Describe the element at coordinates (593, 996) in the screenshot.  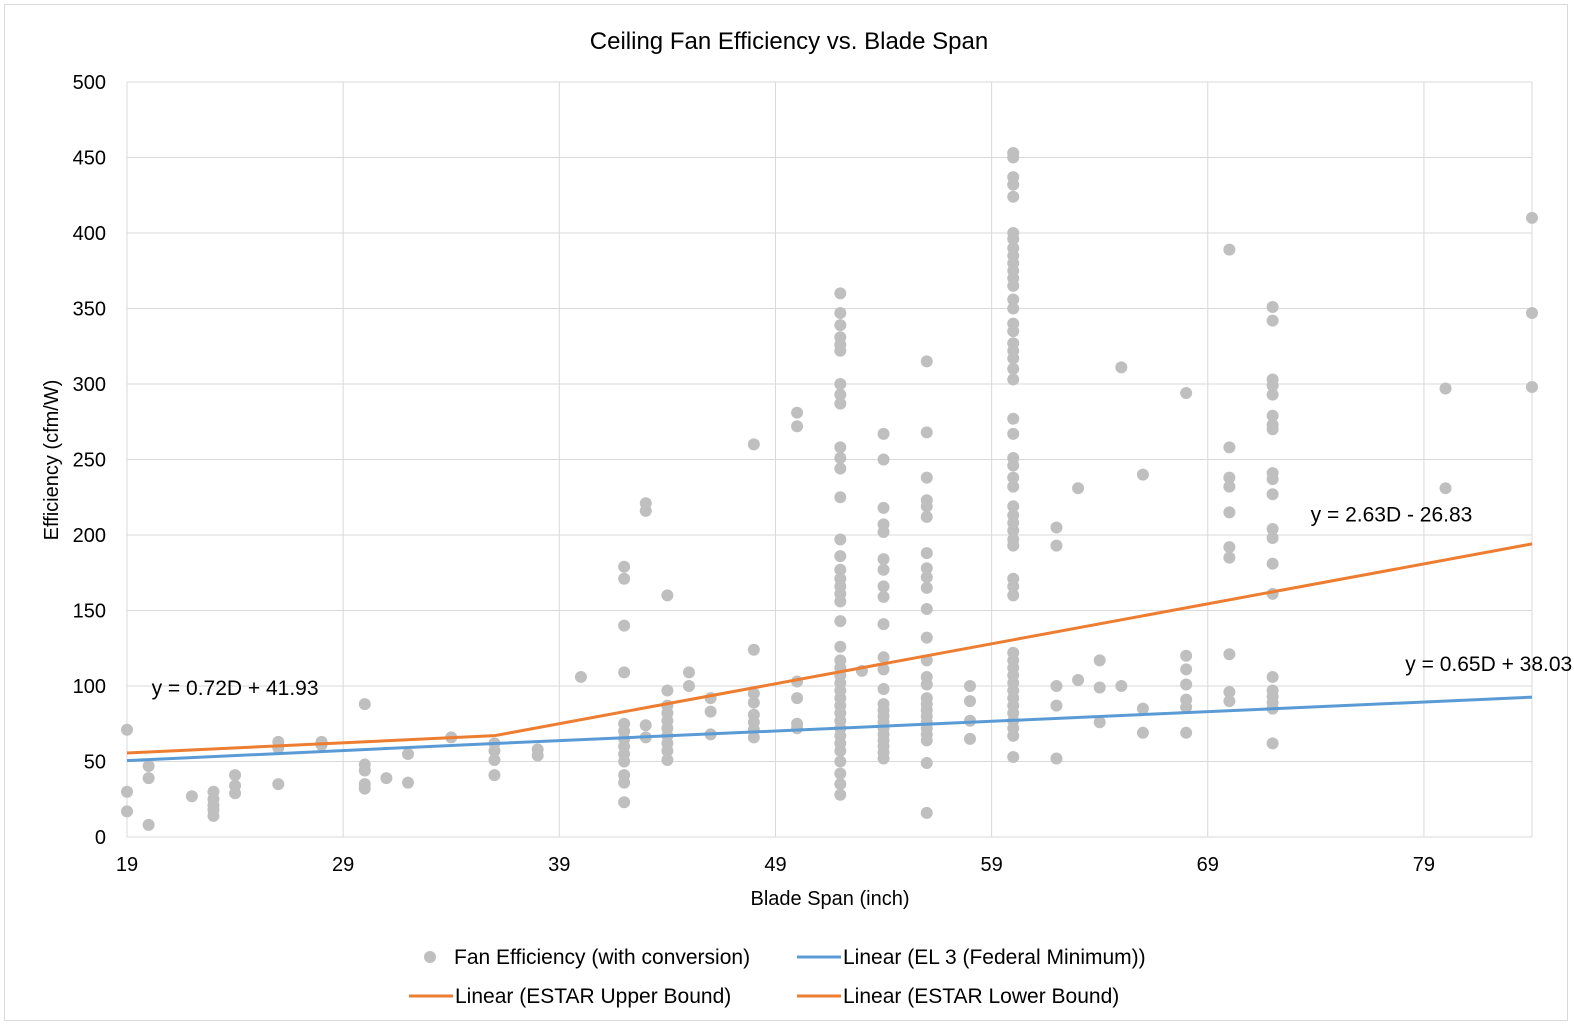
I see `legend-label: Linear (ESTAR Upper Bound)` at that location.